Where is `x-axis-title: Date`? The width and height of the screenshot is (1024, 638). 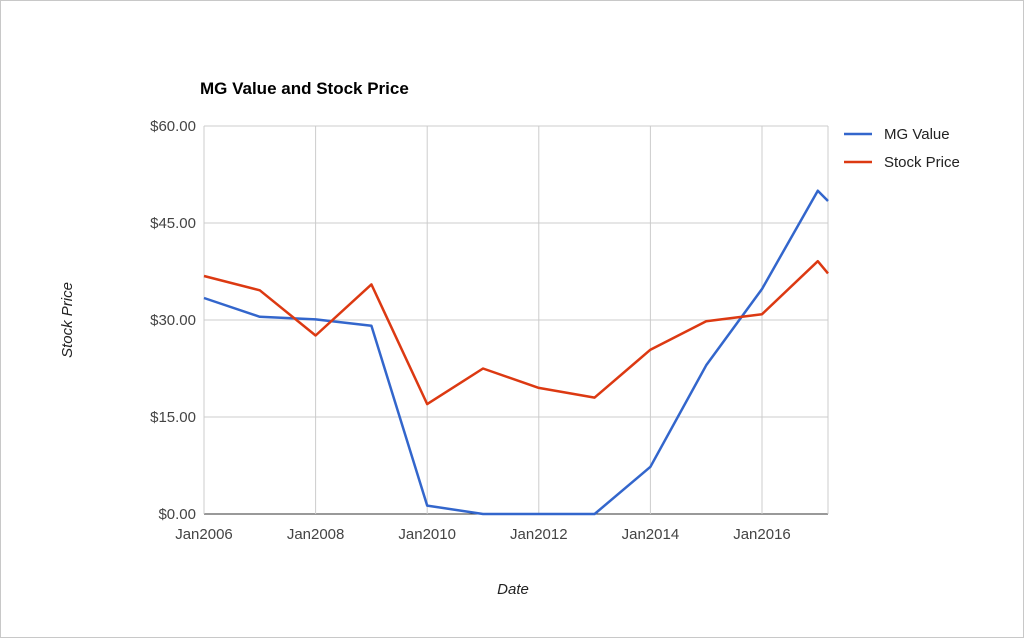 x-axis-title: Date is located at coordinates (513, 589).